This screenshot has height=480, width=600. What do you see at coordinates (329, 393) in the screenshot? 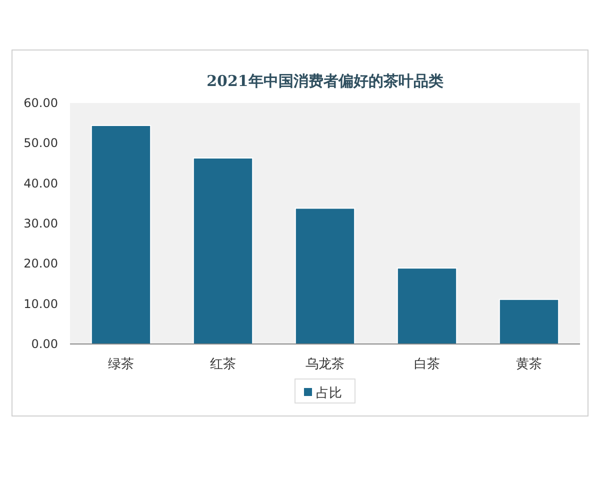
I see `legend-label: 占比` at bounding box center [329, 393].